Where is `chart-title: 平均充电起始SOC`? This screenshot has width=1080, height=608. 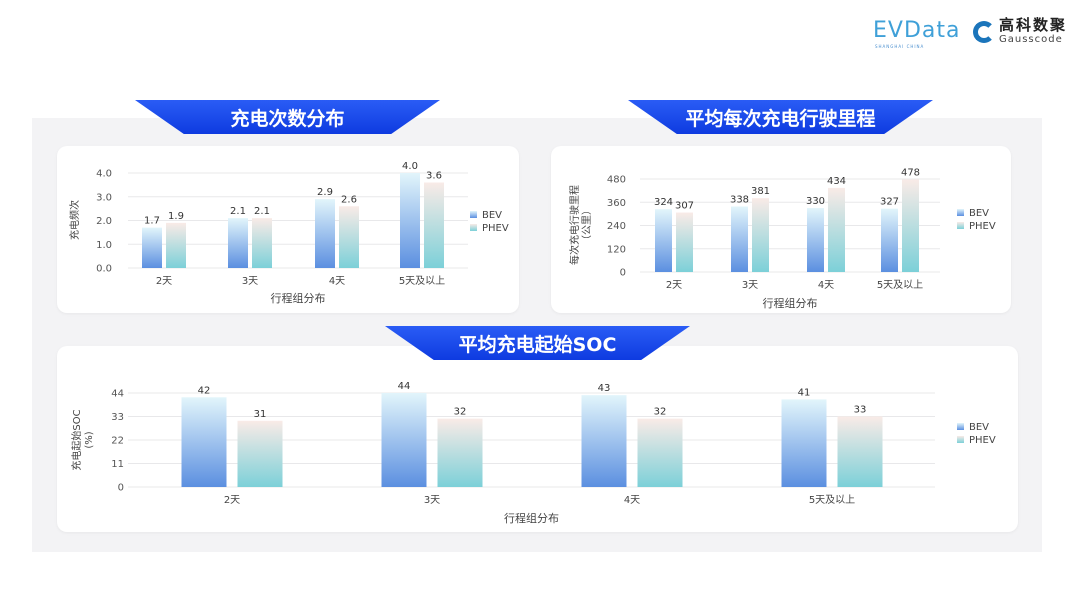
chart-title: 平均充电起始SOC is located at coordinates (537, 344).